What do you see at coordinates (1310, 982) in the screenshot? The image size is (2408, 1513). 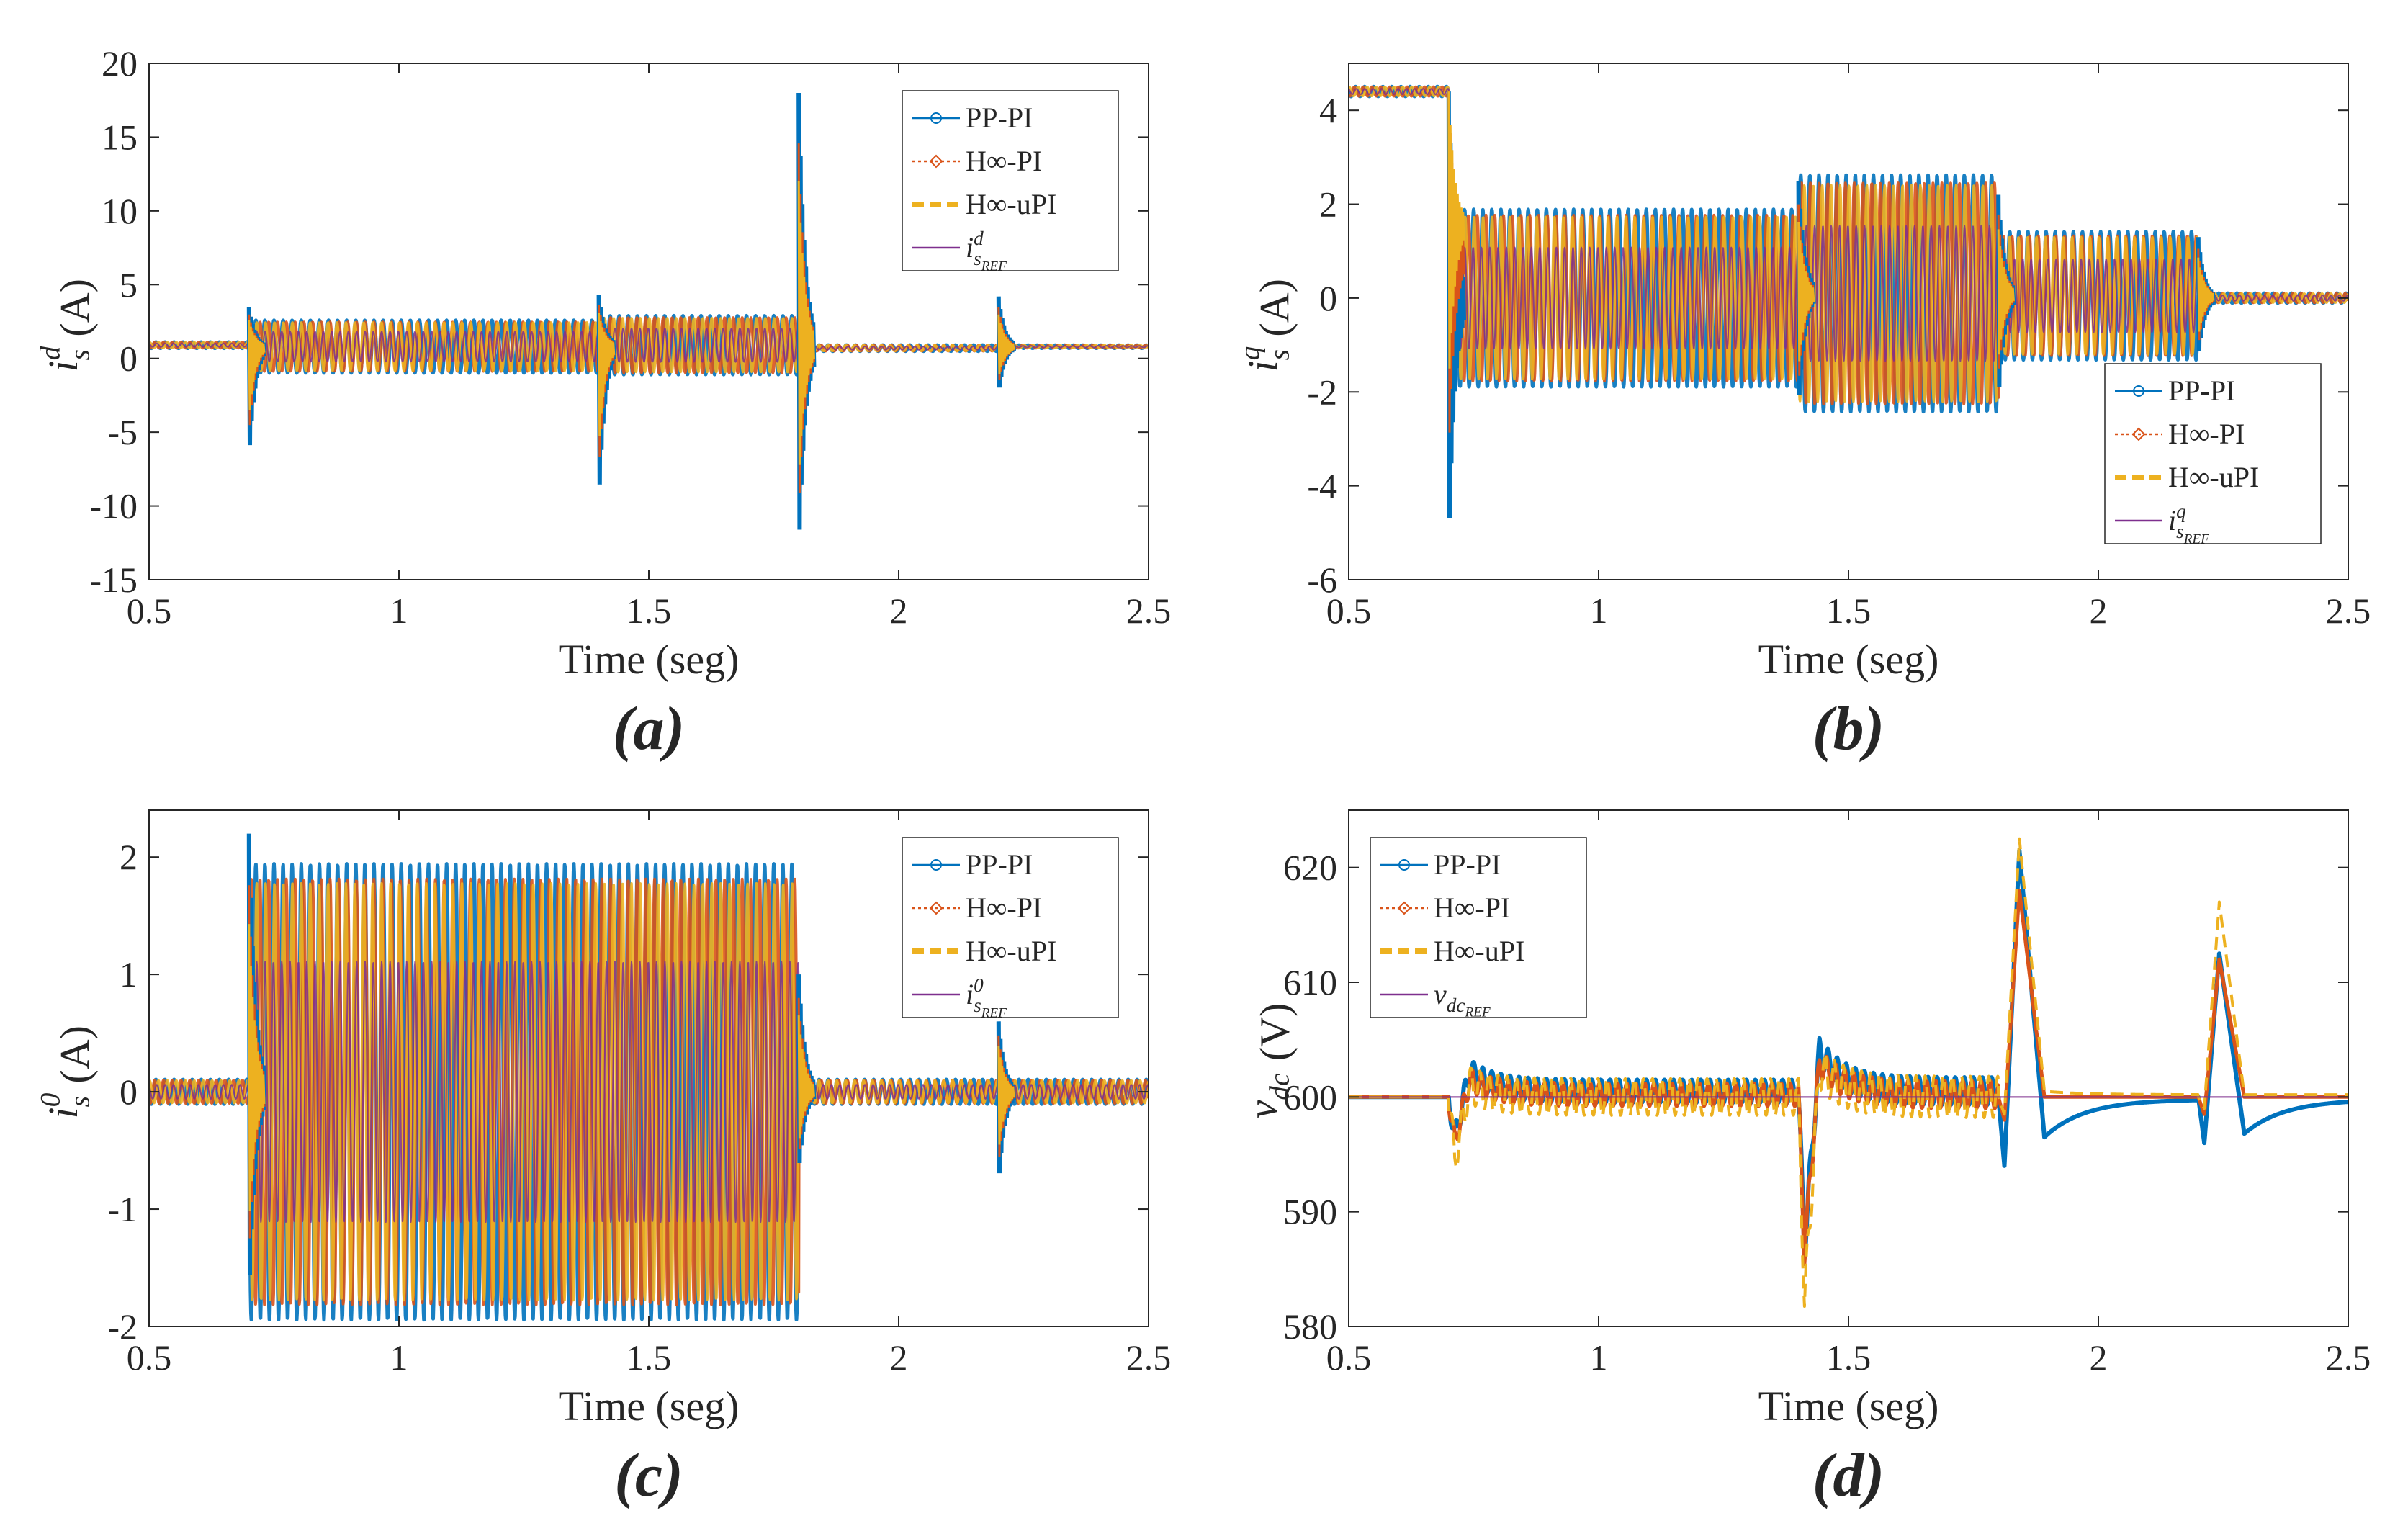 I see `y-tick-label: 610` at bounding box center [1310, 982].